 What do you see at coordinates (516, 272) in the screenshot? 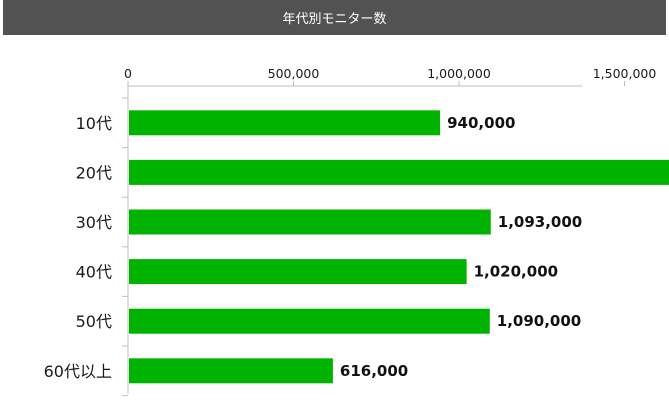
I see `data-label: 1,020,000` at bounding box center [516, 272].